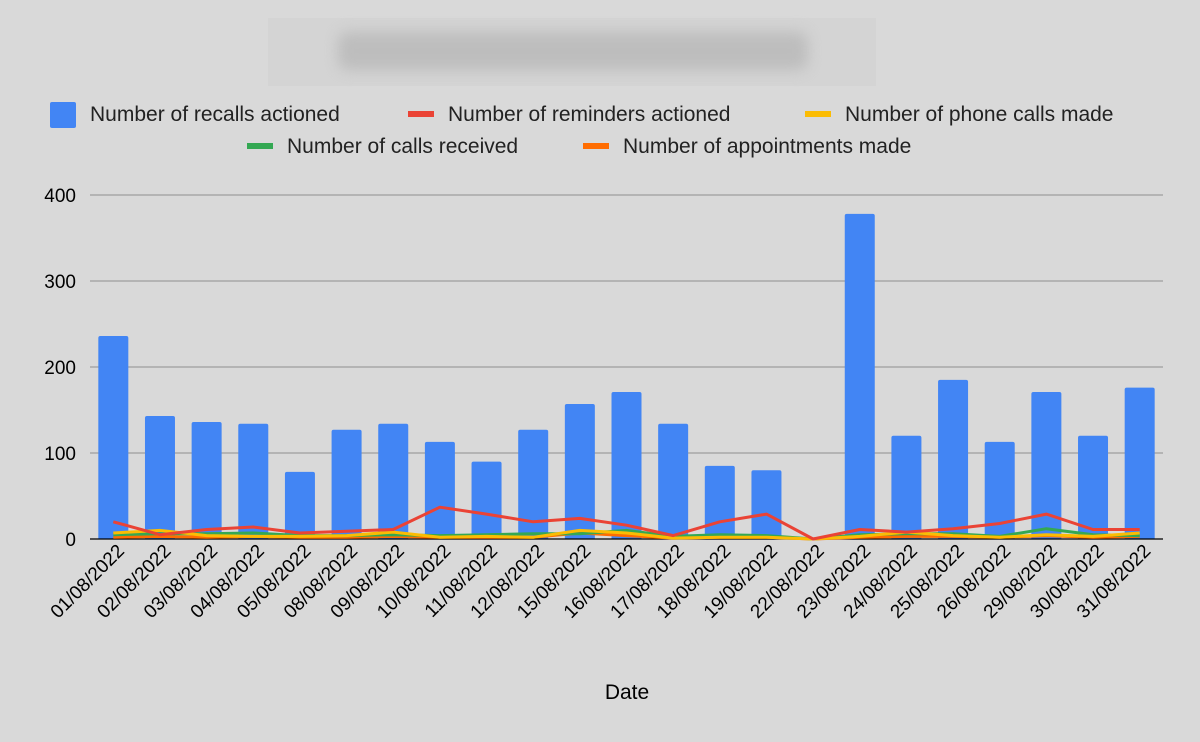  What do you see at coordinates (60, 454) in the screenshot?
I see `y-tick-label: 100` at bounding box center [60, 454].